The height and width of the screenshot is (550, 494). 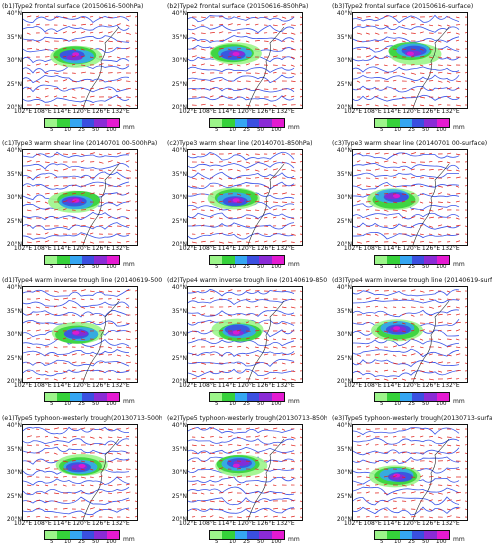 What do you see at coordinates (14, 197) in the screenshot?
I see `lat-tick-label: 30°N` at bounding box center [14, 197].